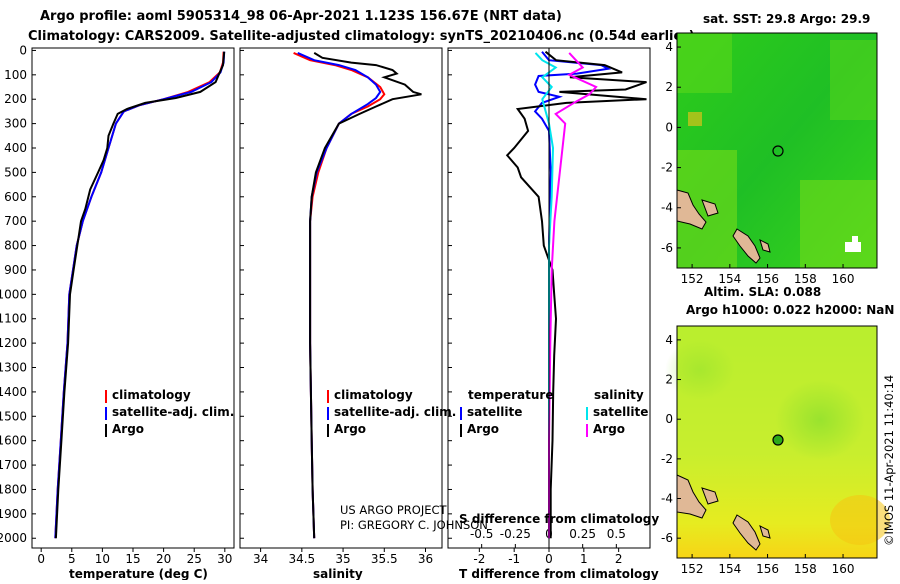 This screenshot has height=584, width=900. I want to click on depth-tick-label: 1800, so click(13, 489).